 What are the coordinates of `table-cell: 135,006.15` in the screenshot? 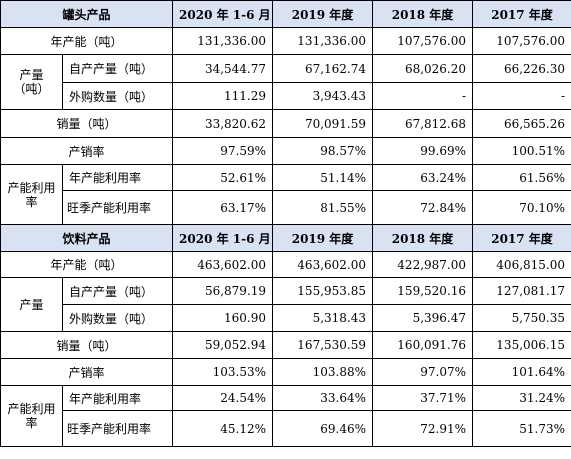 It's located at (521, 345).